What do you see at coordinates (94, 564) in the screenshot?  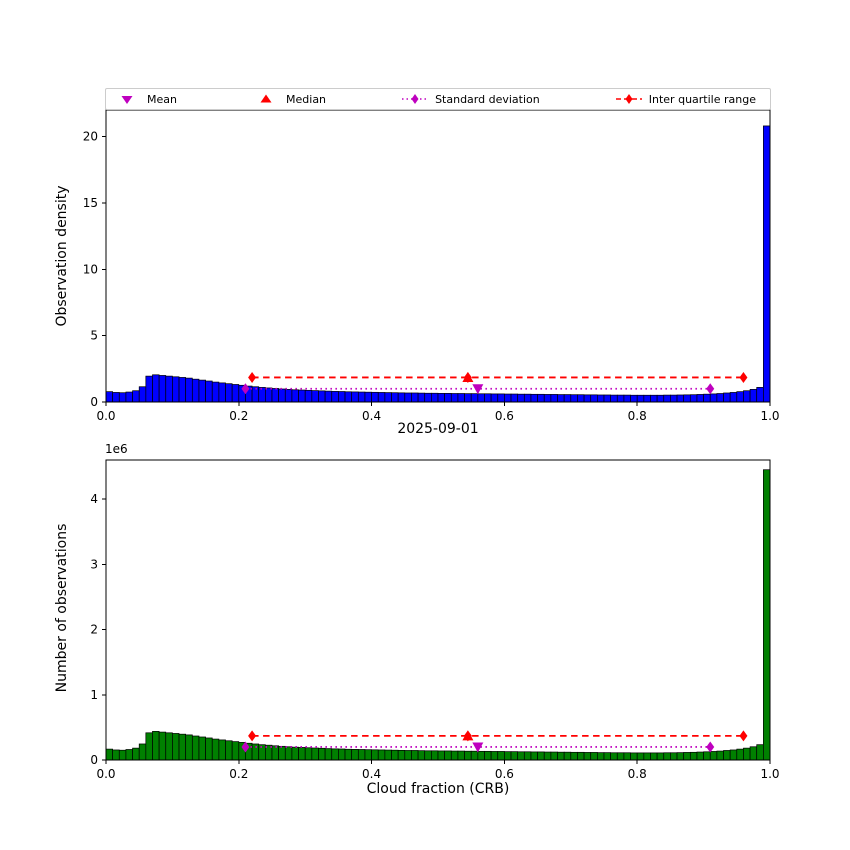 I see `y-tick-label: 3` at bounding box center [94, 564].